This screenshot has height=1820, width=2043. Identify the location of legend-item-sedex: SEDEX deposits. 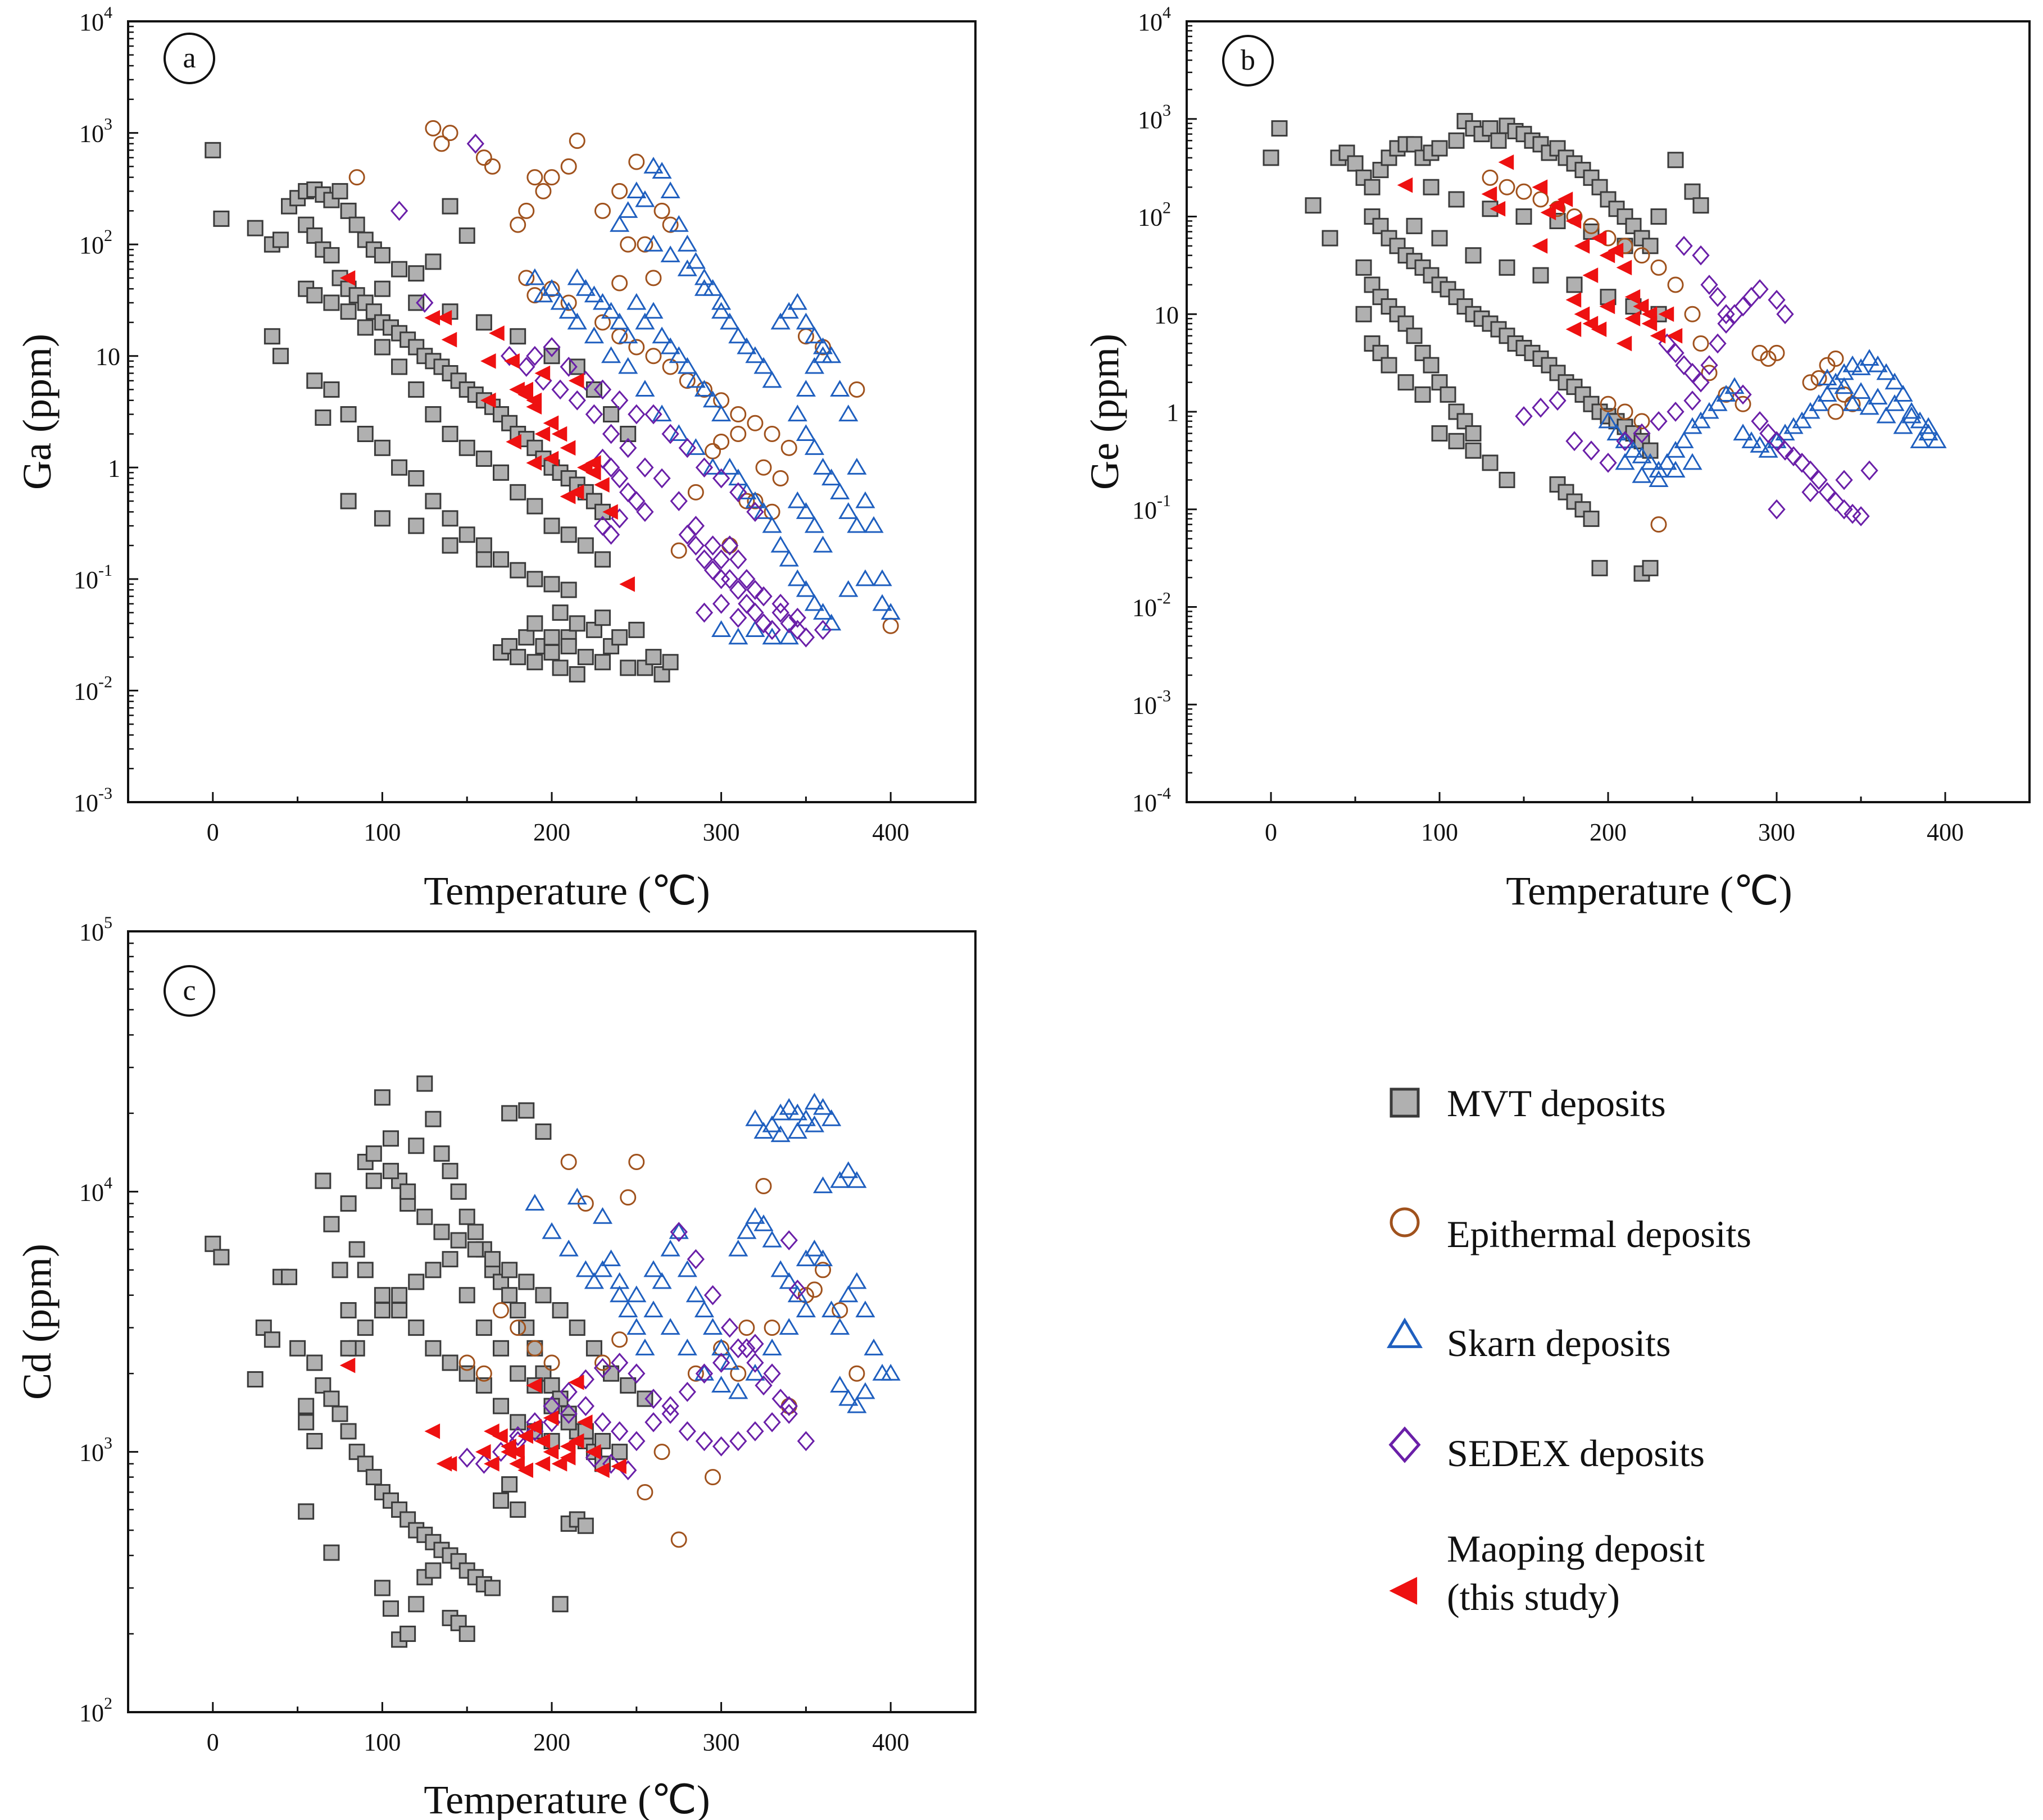
(1547, 1450).